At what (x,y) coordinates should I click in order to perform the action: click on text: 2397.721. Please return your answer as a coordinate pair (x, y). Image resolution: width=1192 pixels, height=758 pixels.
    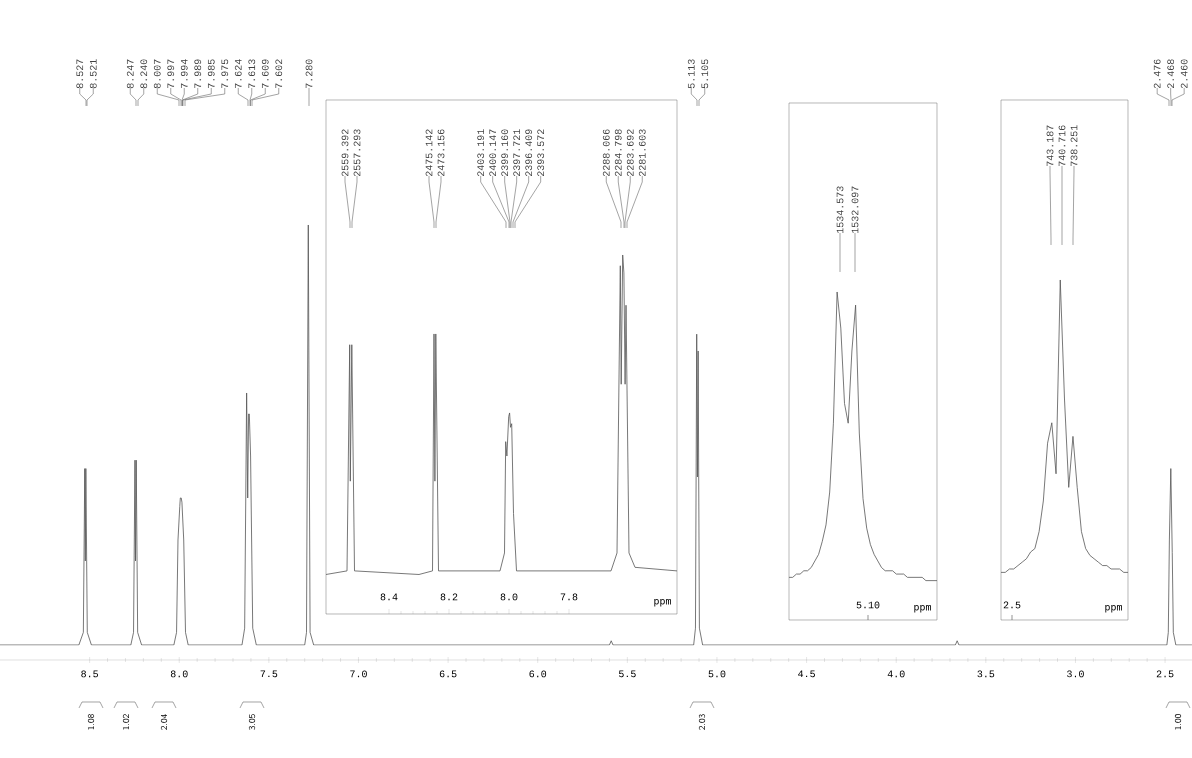
    Looking at the image, I should click on (517, 153).